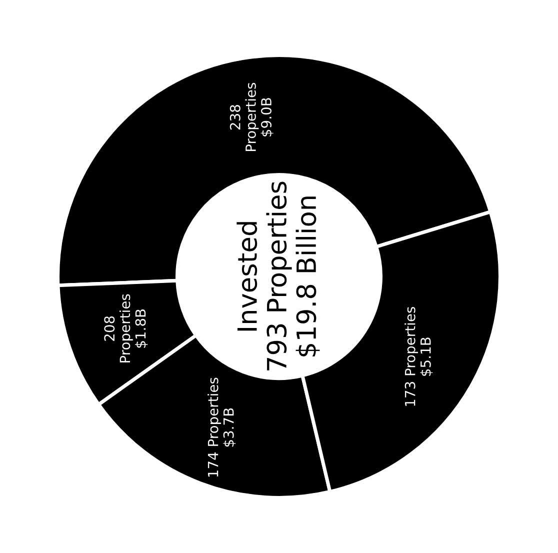 The width and height of the screenshot is (558, 553). Describe the element at coordinates (244, 117) in the screenshot. I see `slice-label: 238 Properties` at that location.